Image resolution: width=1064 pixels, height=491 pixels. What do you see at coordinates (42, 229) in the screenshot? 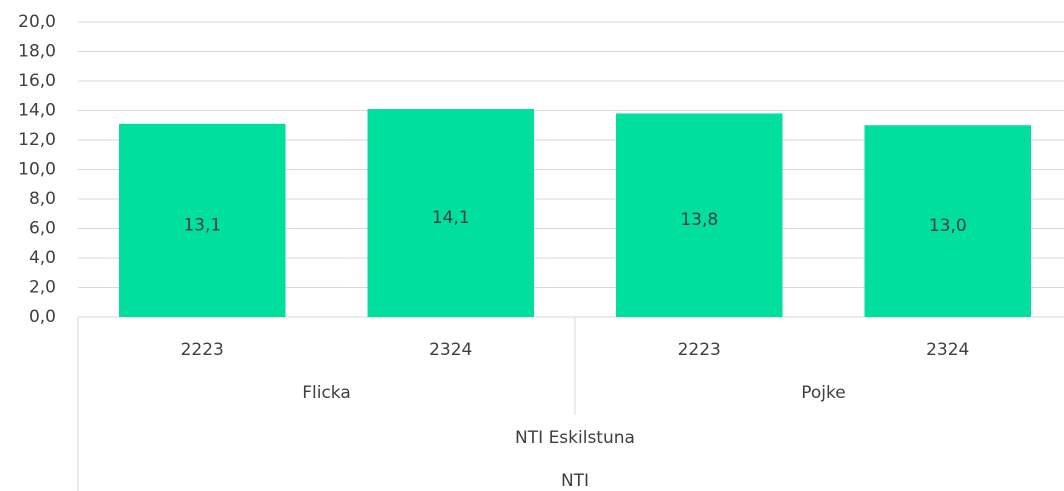
I see `y-tick-label: 6,0` at bounding box center [42, 229].